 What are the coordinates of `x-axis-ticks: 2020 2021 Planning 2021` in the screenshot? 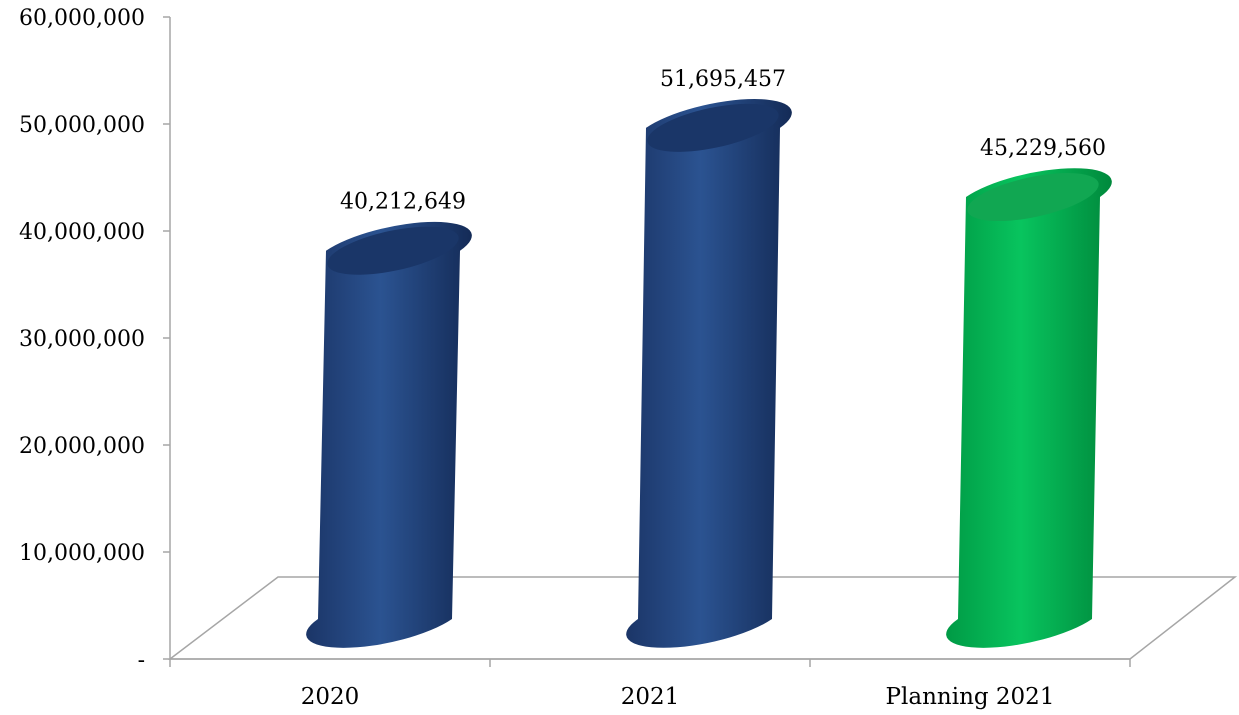 It's located at (650, 684).